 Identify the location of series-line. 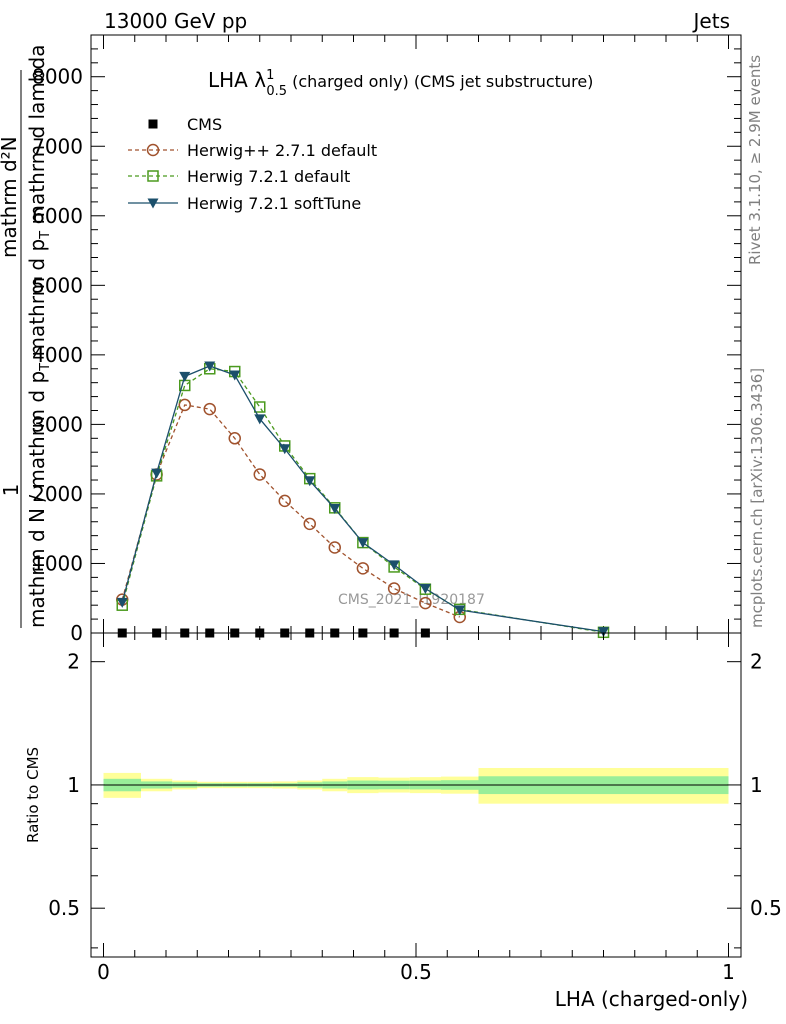
(290, 511).